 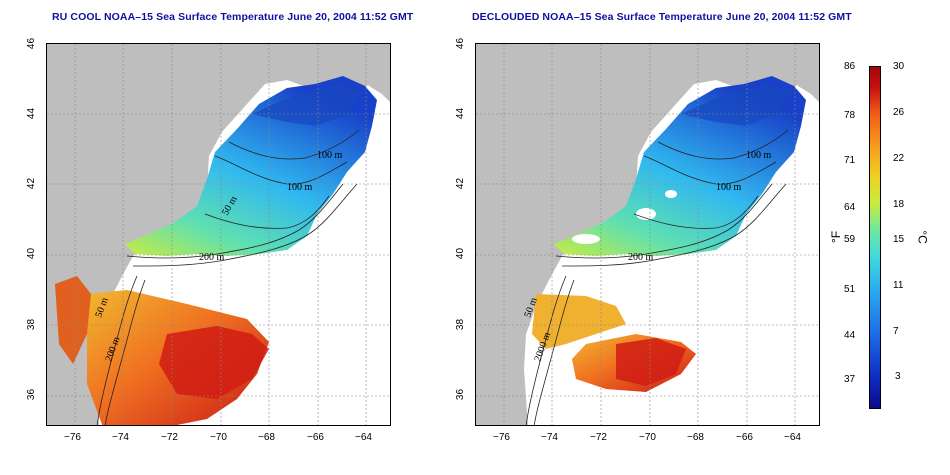 What do you see at coordinates (850, 160) in the screenshot?
I see `fahrenheit-label: 71` at bounding box center [850, 160].